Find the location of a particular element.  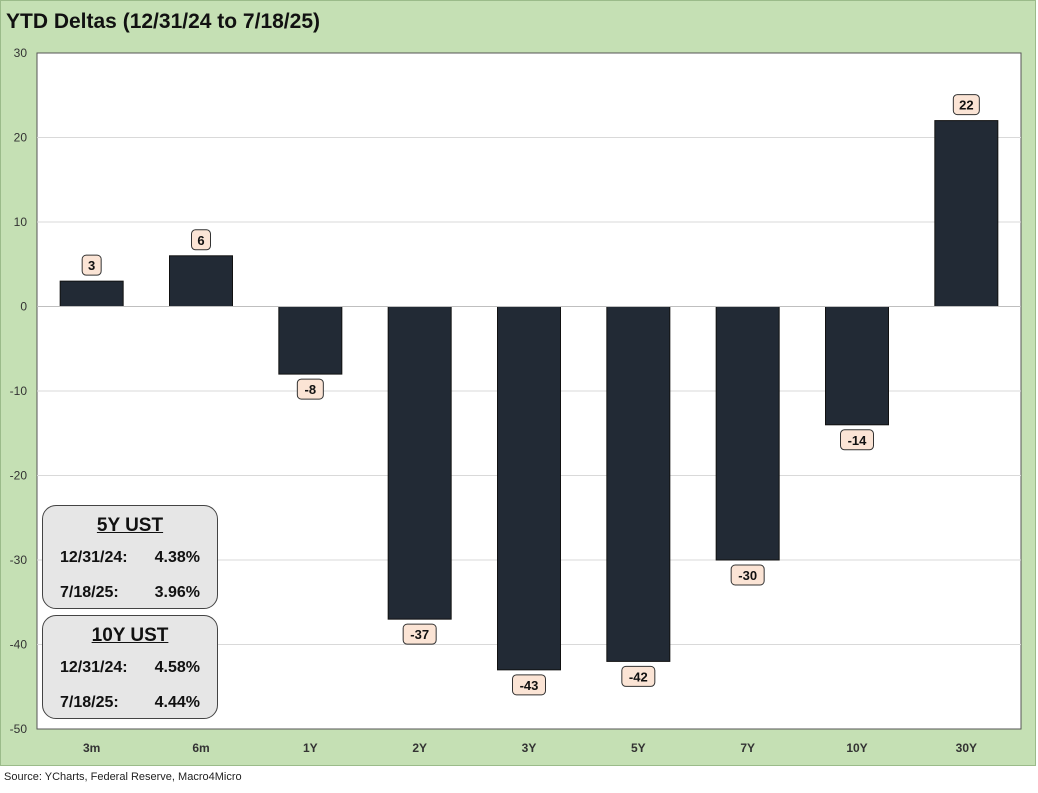

info-box-5y-ust: 5Y UST 12/31/24: 4.38% 7/18/25: 3.96% is located at coordinates (130, 557).